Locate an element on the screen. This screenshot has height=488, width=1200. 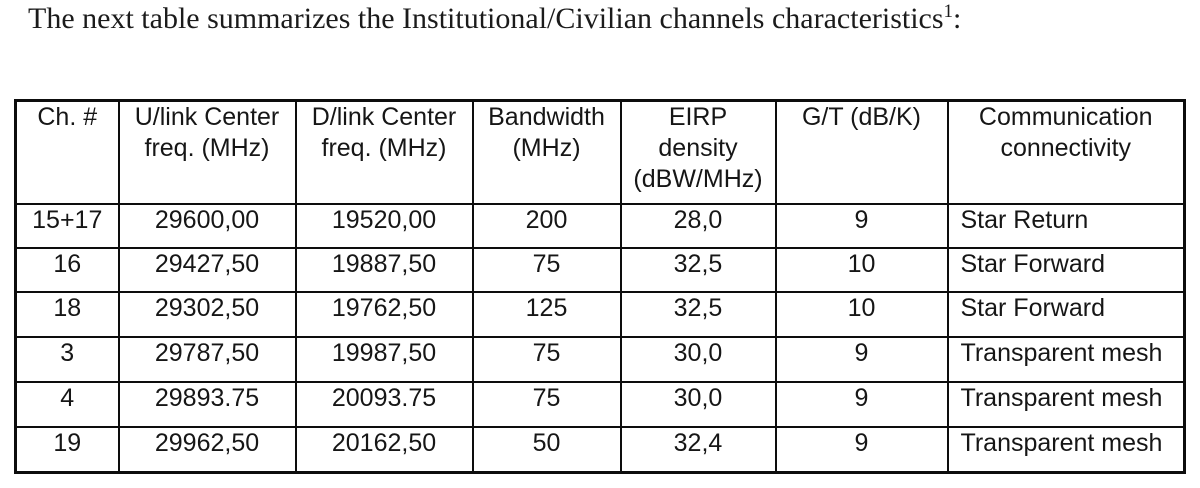
col-header-uplink-freq: U/link Center freq. (MHz) is located at coordinates (207, 152).